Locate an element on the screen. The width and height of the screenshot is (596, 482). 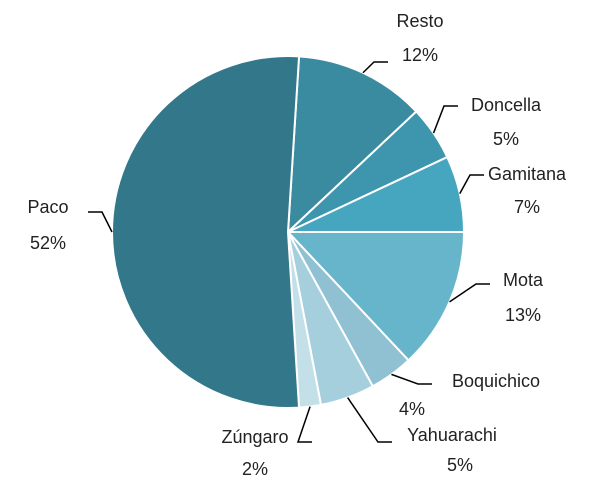
slice-label: Zúngaro is located at coordinates (254, 437).